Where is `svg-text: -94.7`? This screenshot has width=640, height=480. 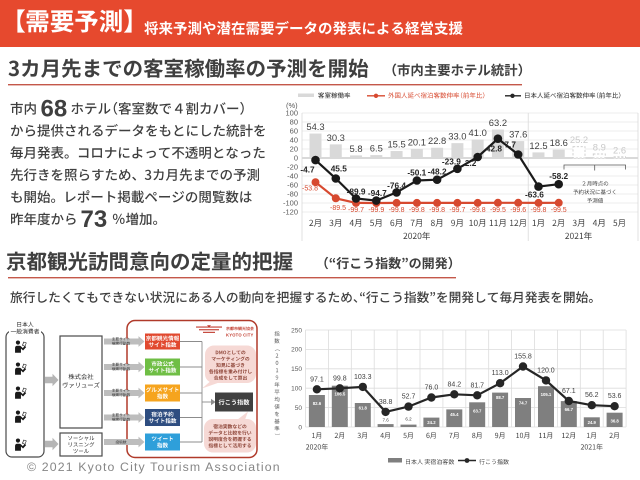 svg-text: -94.7 is located at coordinates (377, 193).